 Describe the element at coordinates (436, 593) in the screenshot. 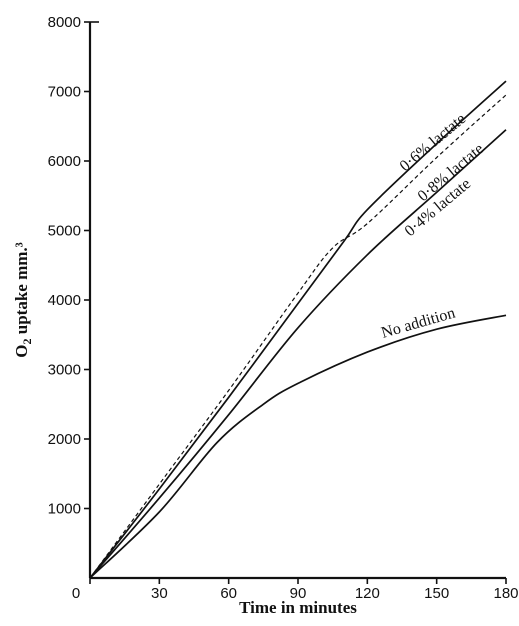

I see `x-tick-label: 150` at that location.